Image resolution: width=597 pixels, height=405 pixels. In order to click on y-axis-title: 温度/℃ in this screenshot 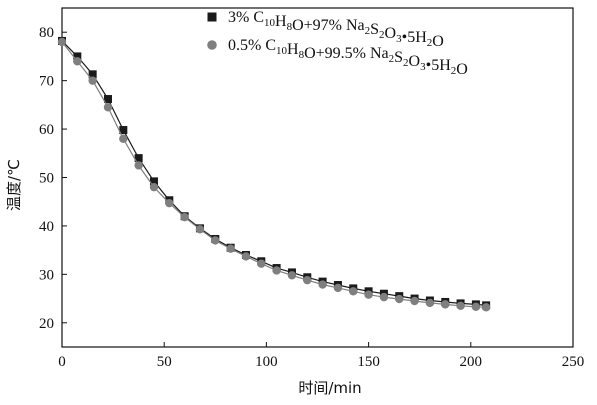, I will do `click(14, 185)`.